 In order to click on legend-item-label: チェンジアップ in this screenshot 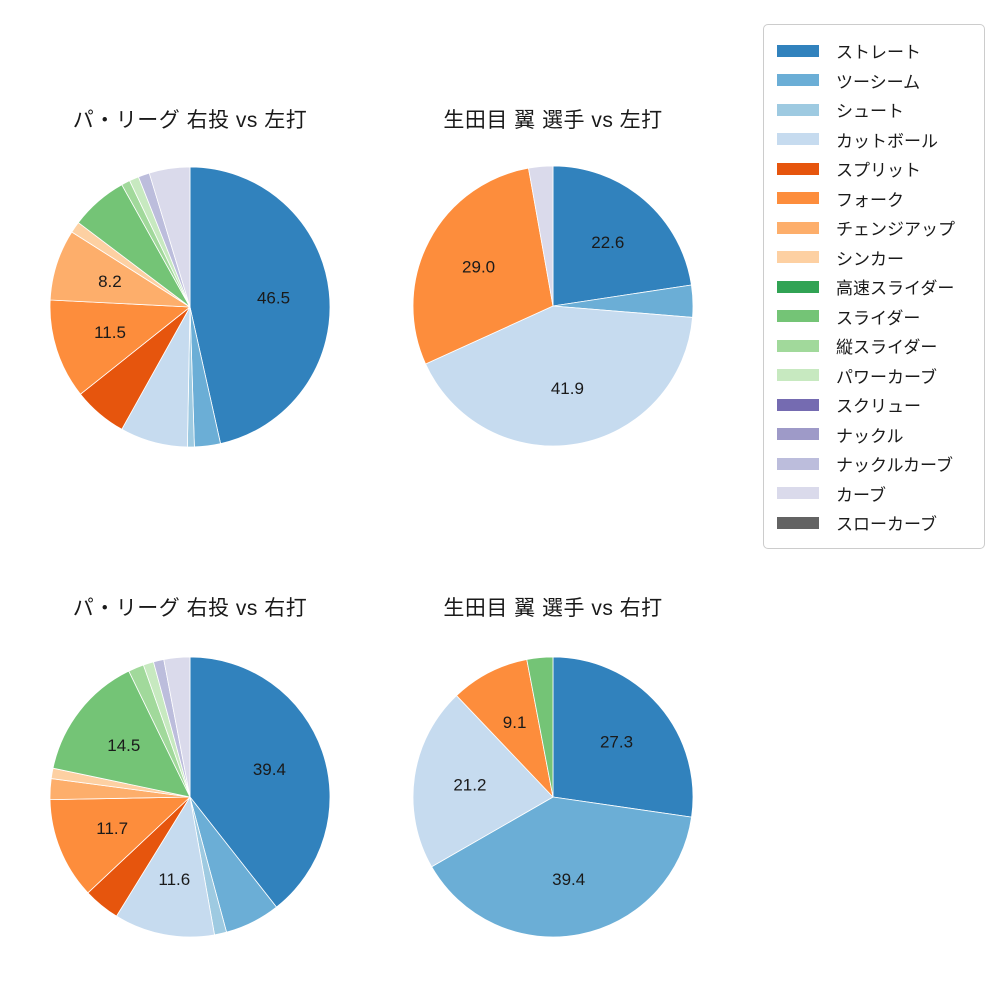, I will do `click(895, 229)`.